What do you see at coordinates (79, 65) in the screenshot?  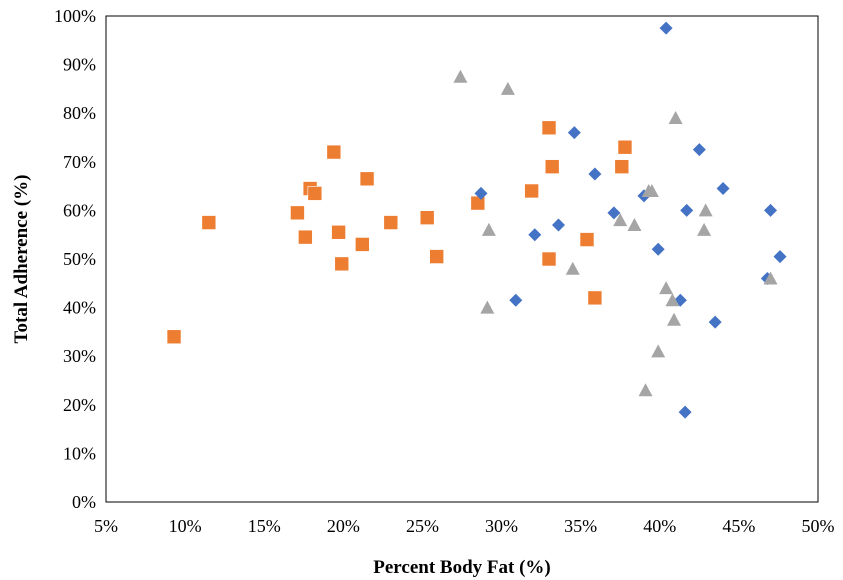 I see `y-tick-label: 90%` at bounding box center [79, 65].